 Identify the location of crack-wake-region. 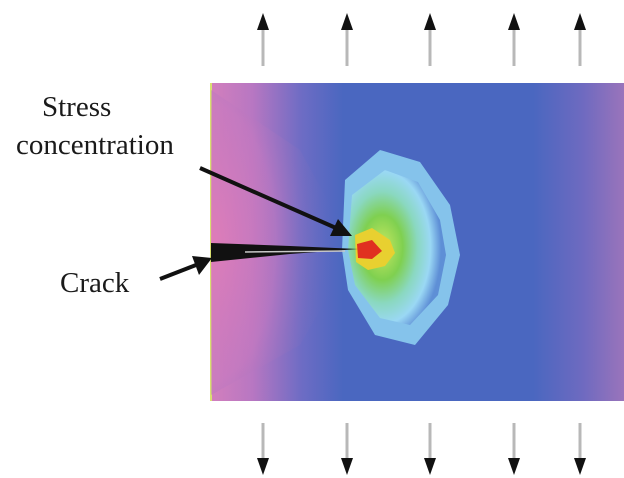
(283, 242).